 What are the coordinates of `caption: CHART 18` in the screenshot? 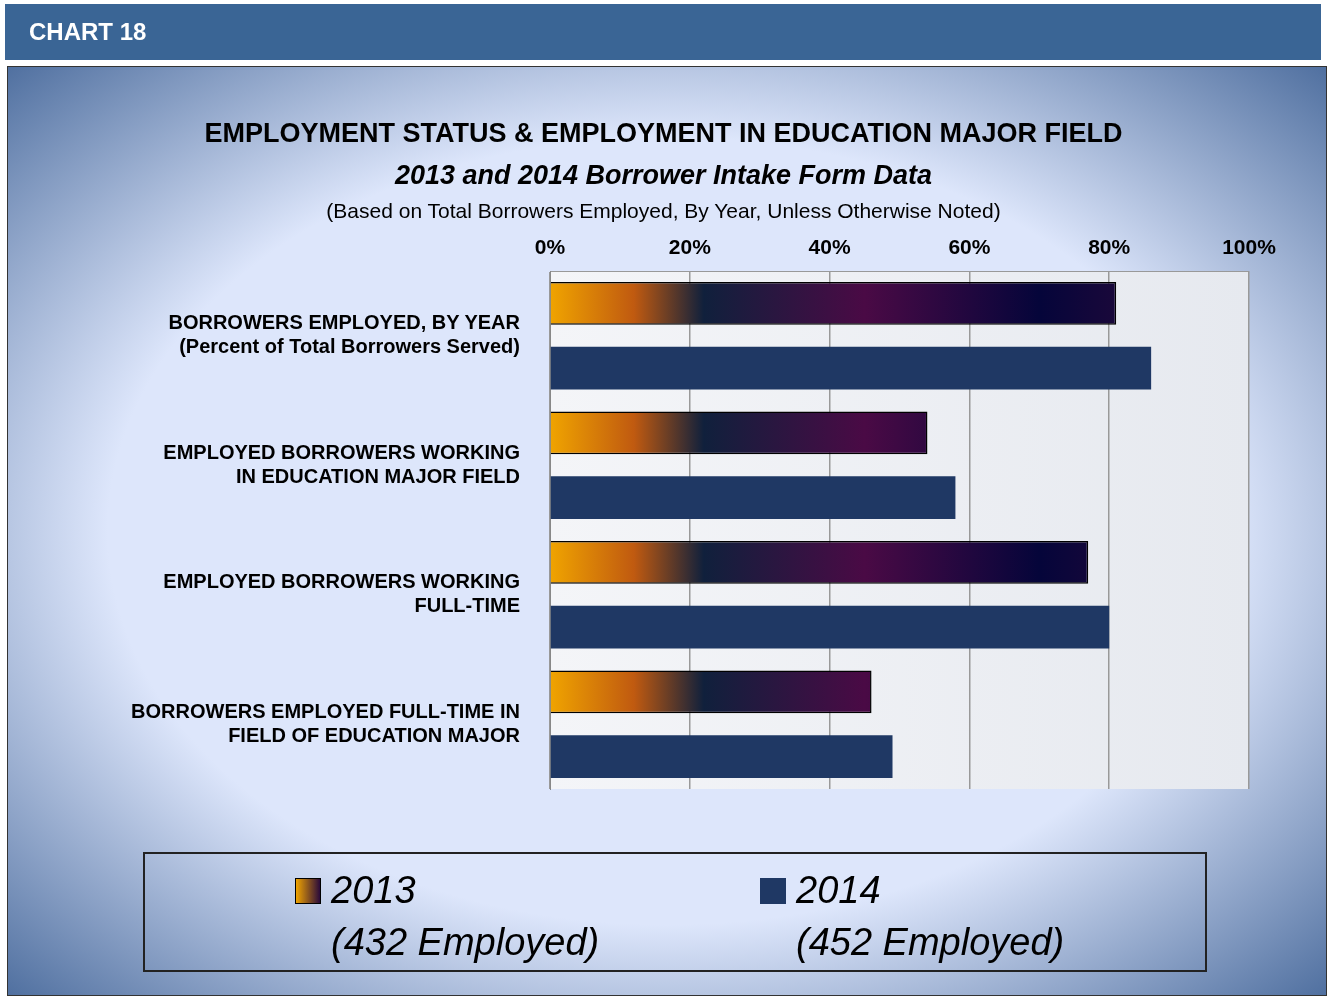 It's located at (663, 32).